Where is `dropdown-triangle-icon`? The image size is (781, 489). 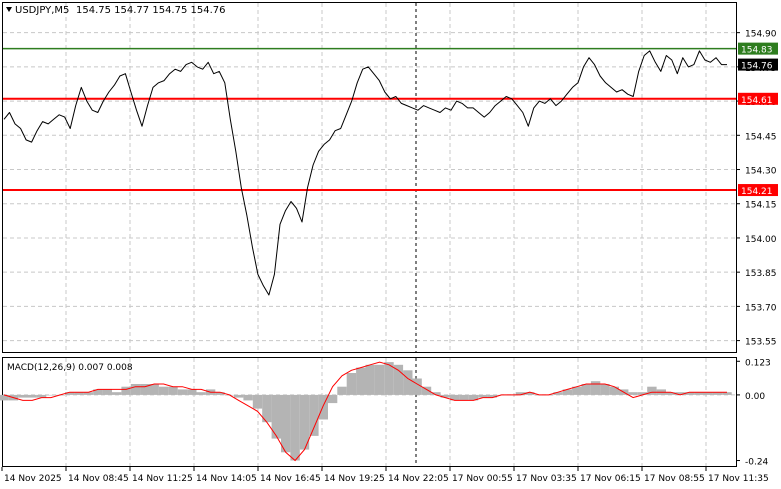
dropdown-triangle-icon is located at coordinates (9, 9).